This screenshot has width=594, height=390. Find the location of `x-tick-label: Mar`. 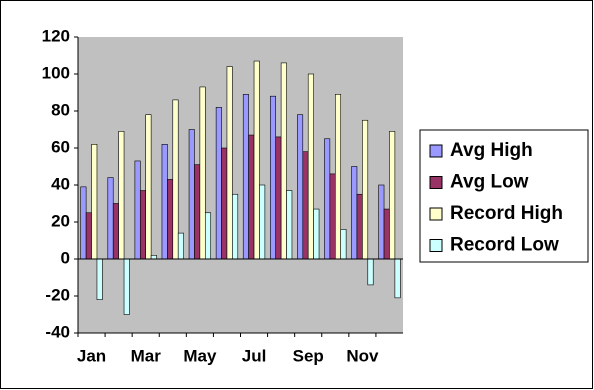

x-tick-label: Mar is located at coordinates (146, 355).